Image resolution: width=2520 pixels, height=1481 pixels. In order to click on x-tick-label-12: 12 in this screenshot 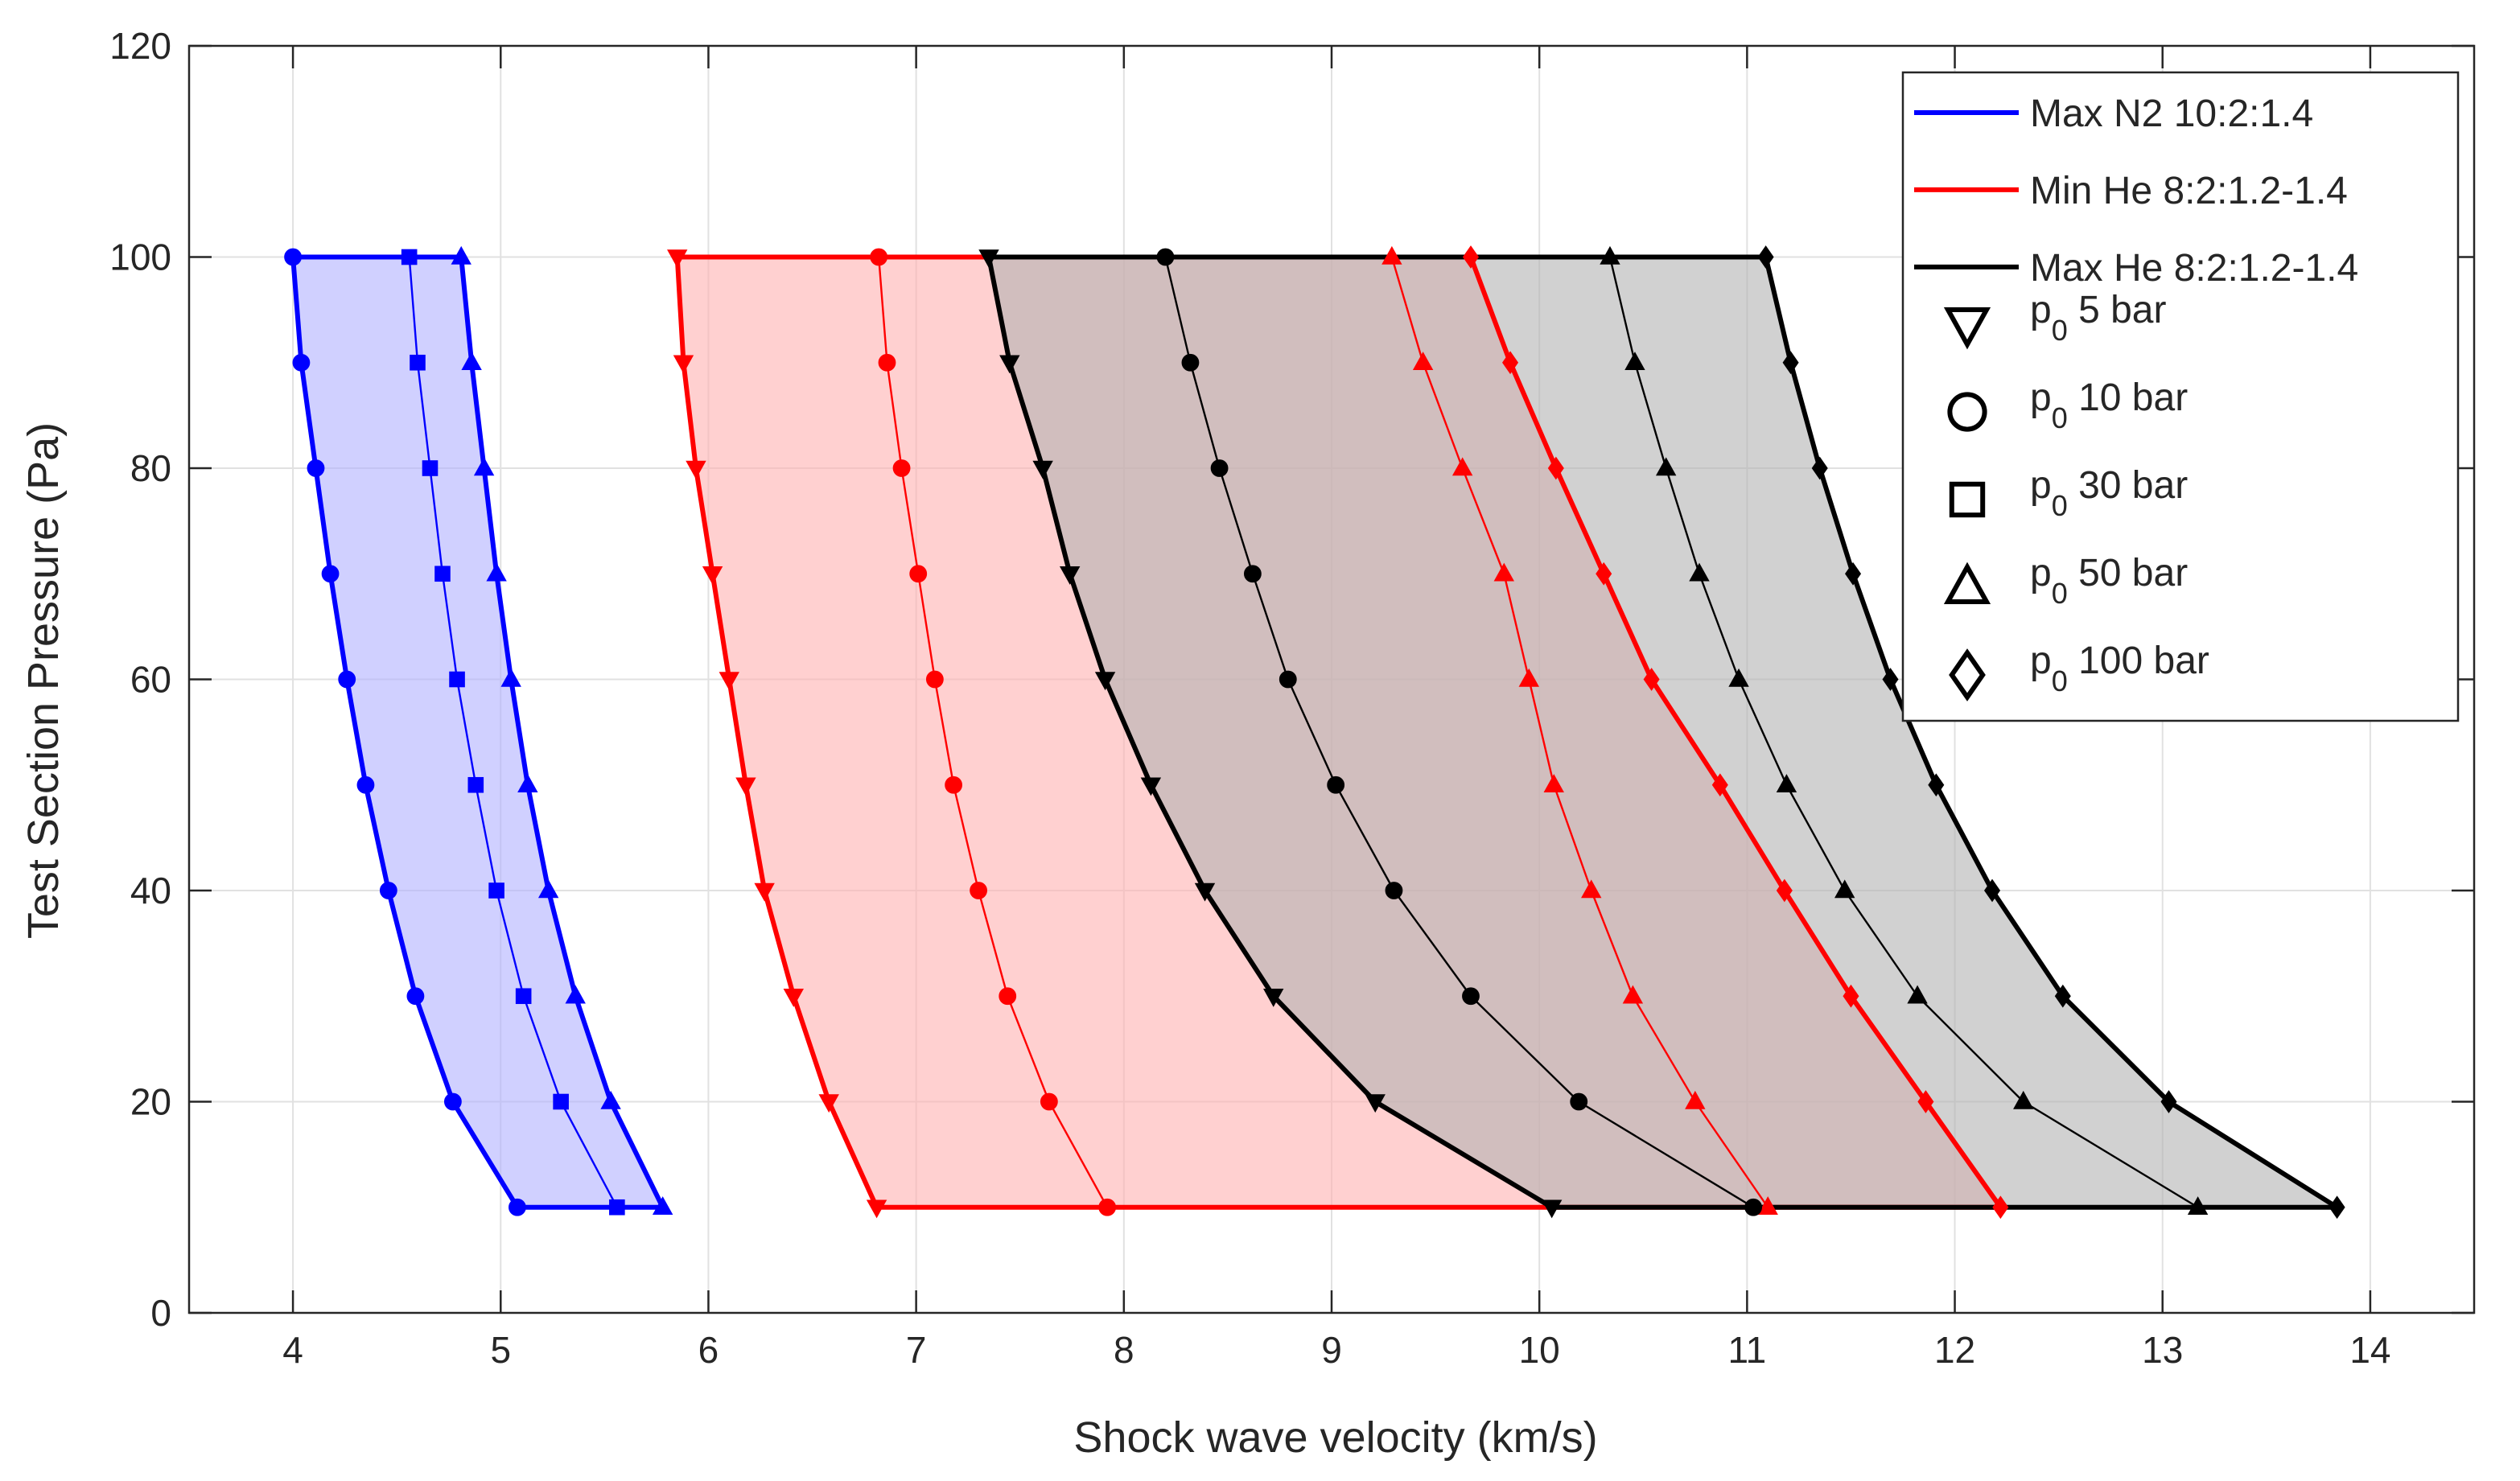, I will do `click(1954, 1350)`.